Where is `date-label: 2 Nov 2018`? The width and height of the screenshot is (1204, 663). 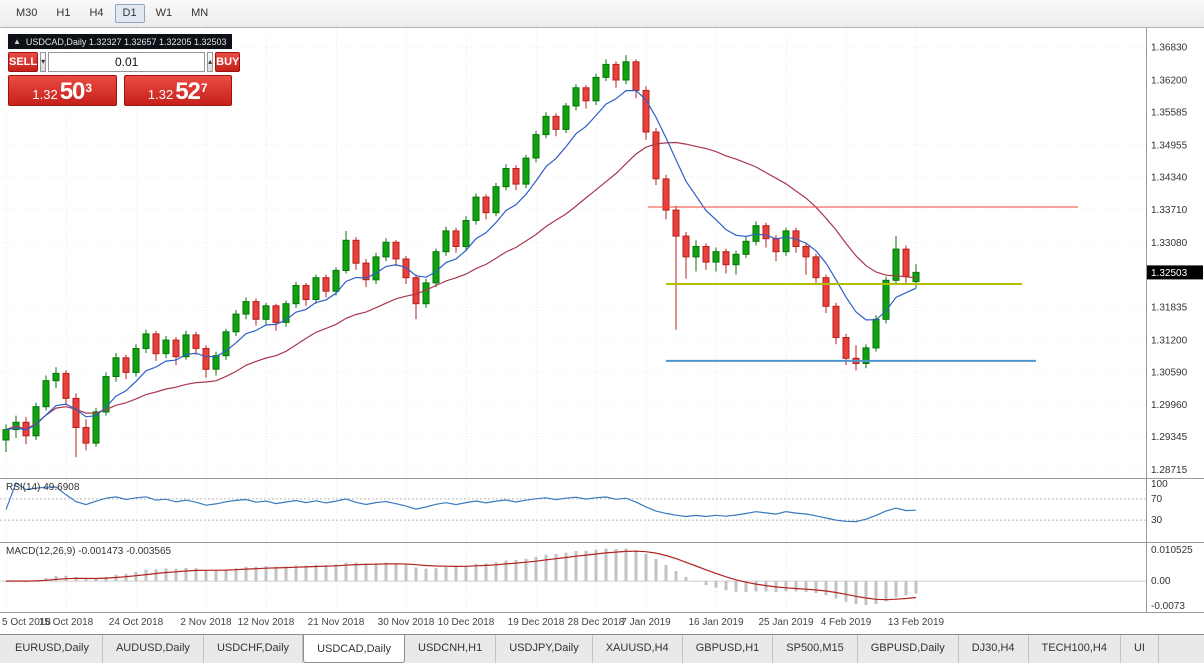 date-label: 2 Nov 2018 is located at coordinates (206, 622).